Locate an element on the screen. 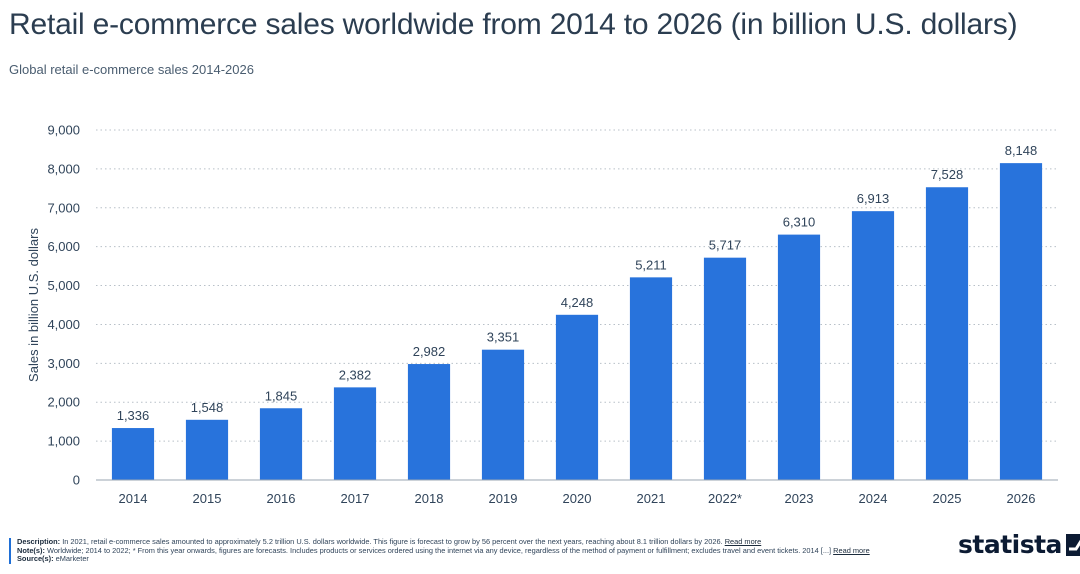 The image size is (1080, 574). statista-logo: statista is located at coordinates (1019, 544).